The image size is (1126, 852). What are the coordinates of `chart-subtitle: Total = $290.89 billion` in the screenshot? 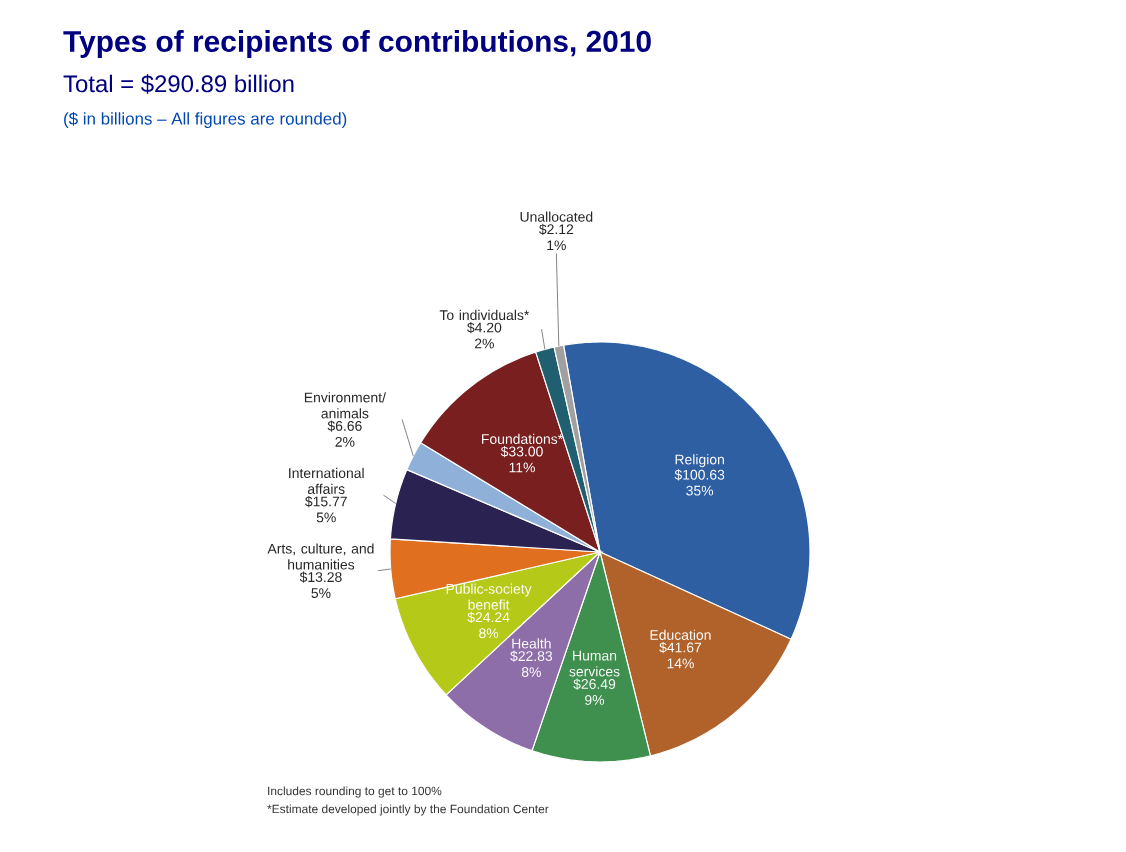 It's located at (178, 84).